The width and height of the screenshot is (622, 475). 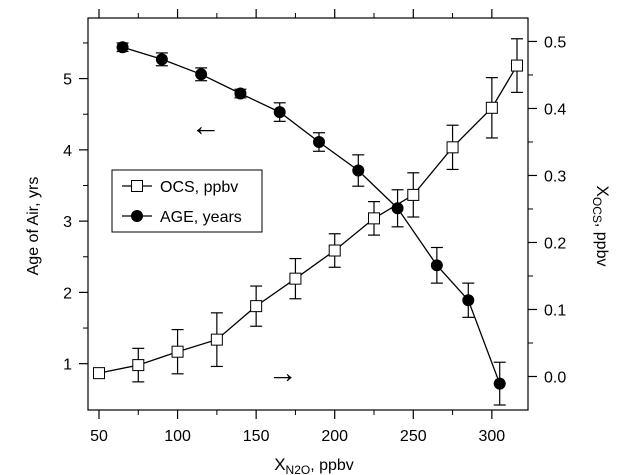 I want to click on y-left-tick-label: 1, so click(x=67, y=365).